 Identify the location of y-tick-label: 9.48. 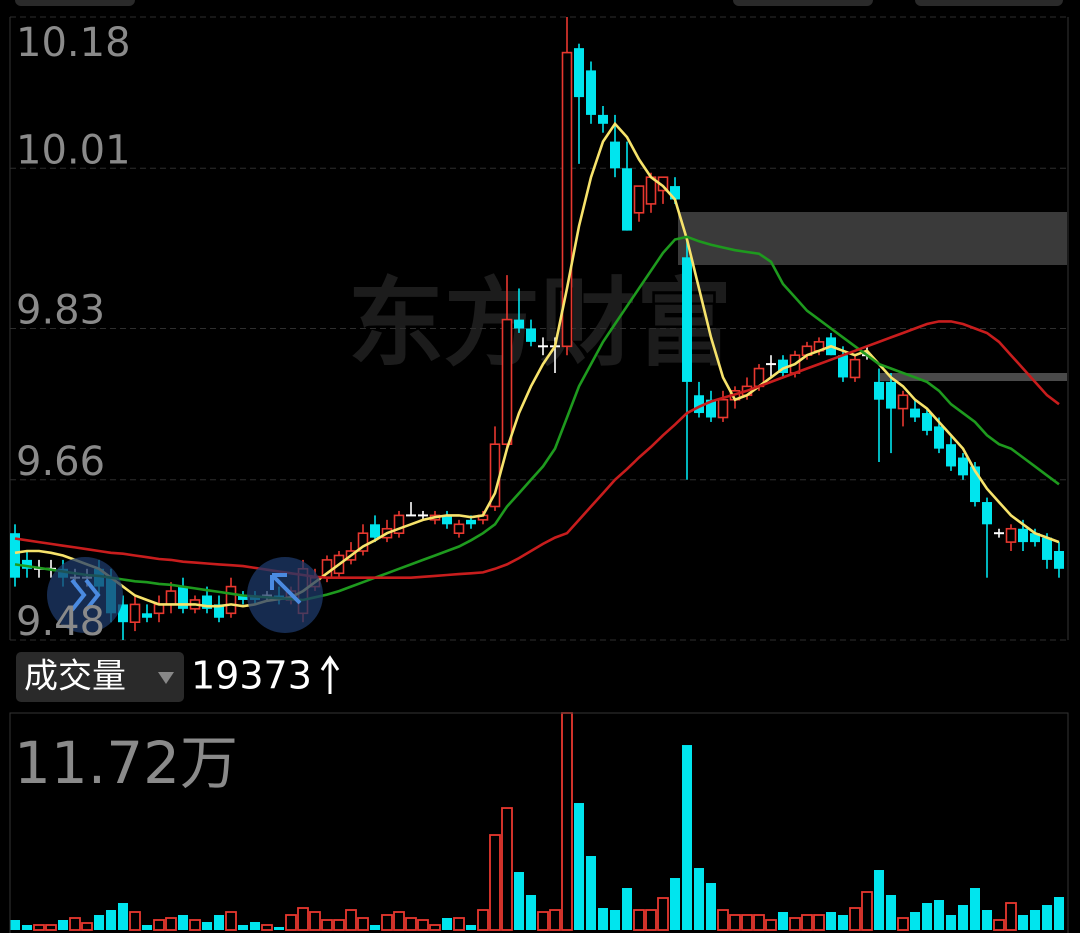
(60, 622).